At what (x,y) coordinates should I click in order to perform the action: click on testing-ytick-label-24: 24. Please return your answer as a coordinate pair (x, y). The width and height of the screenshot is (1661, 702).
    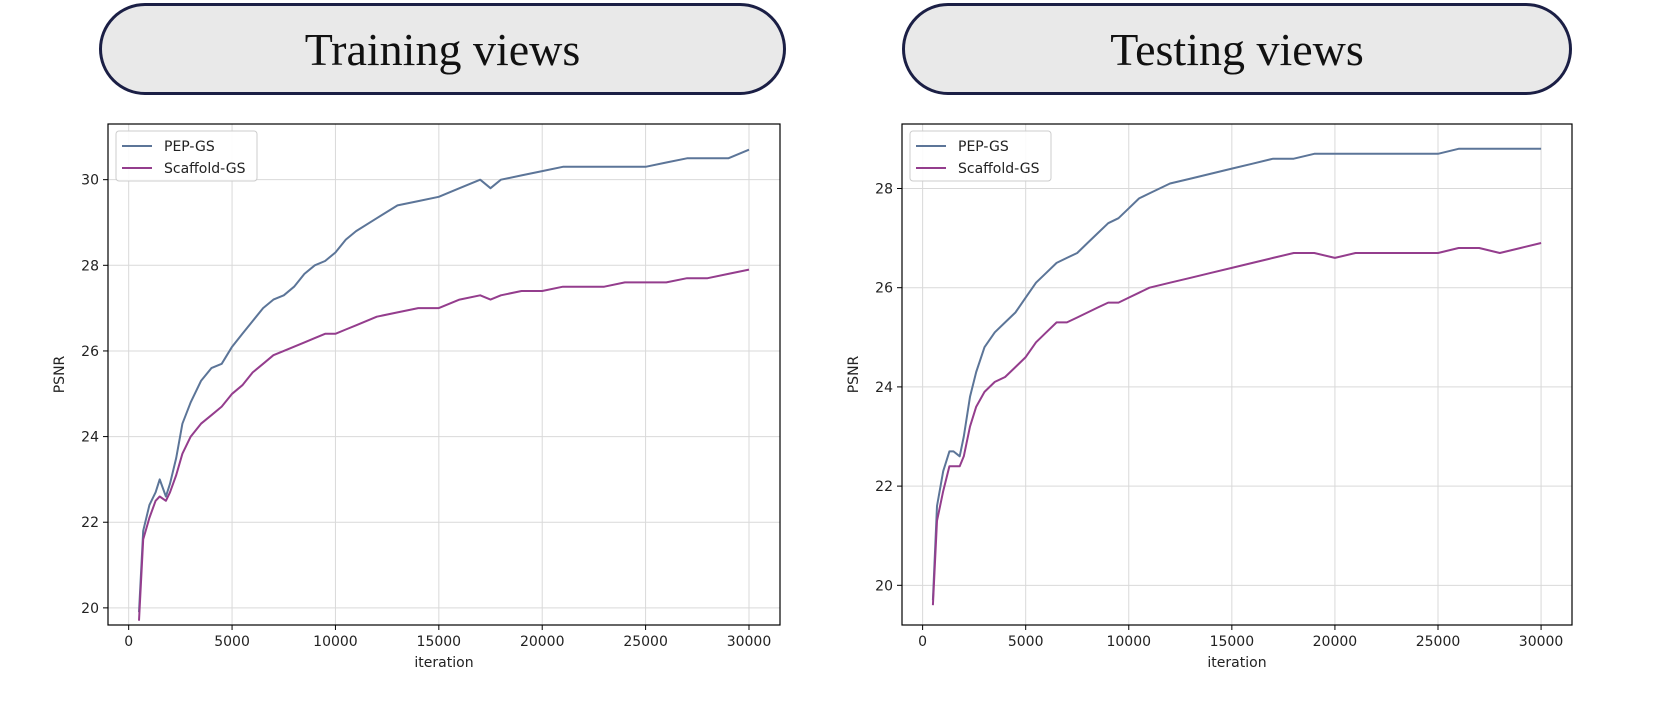
    Looking at the image, I should click on (884, 388).